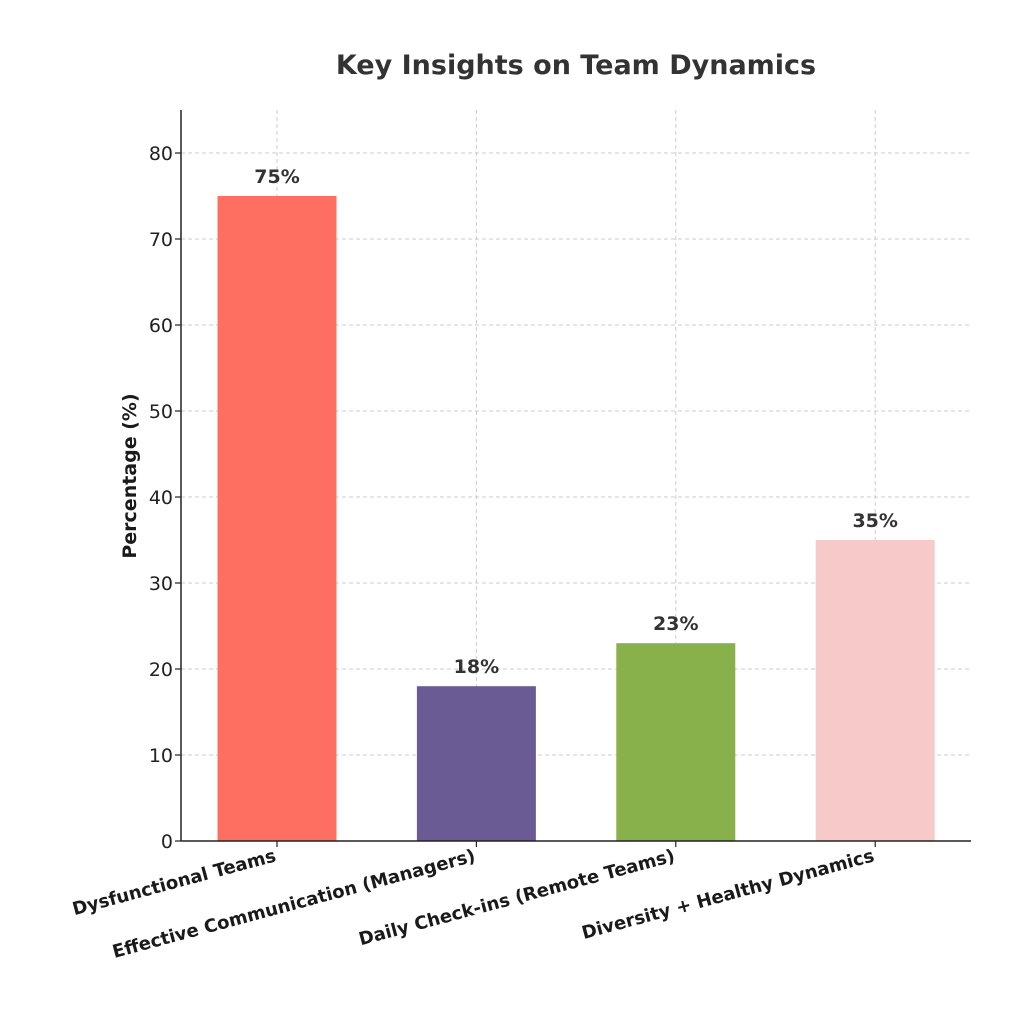  What do you see at coordinates (517, 898) in the screenshot?
I see `x-tick-label: Daily Check-ins (Remote Teams)` at bounding box center [517, 898].